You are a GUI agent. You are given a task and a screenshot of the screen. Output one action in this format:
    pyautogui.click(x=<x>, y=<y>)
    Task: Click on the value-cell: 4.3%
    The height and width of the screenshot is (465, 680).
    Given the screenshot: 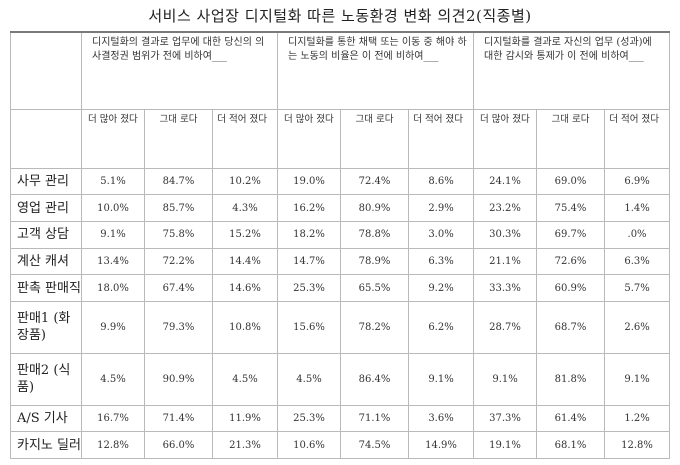 What is the action you would take?
    pyautogui.click(x=245, y=208)
    